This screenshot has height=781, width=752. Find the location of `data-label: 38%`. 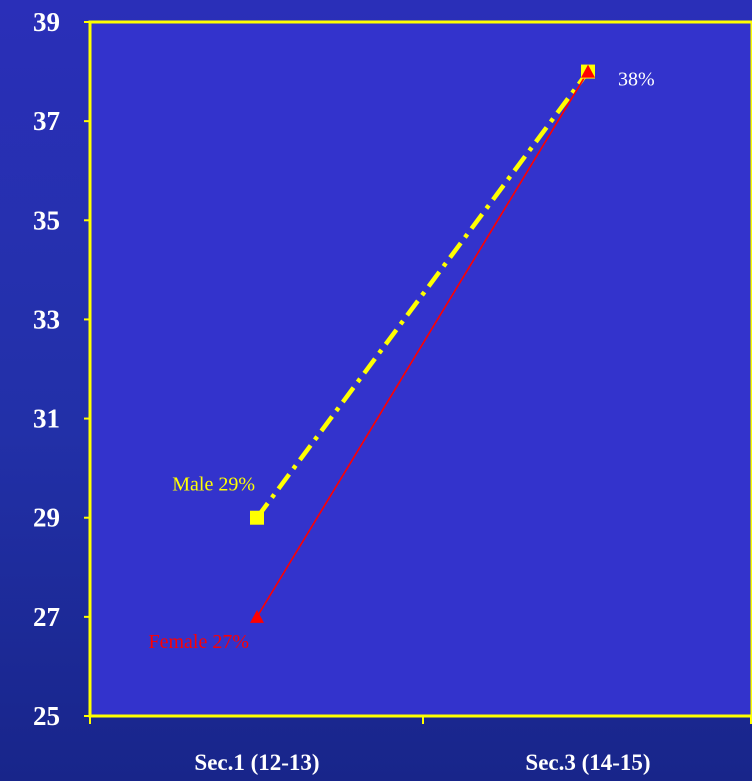

data-label: 38% is located at coordinates (636, 80).